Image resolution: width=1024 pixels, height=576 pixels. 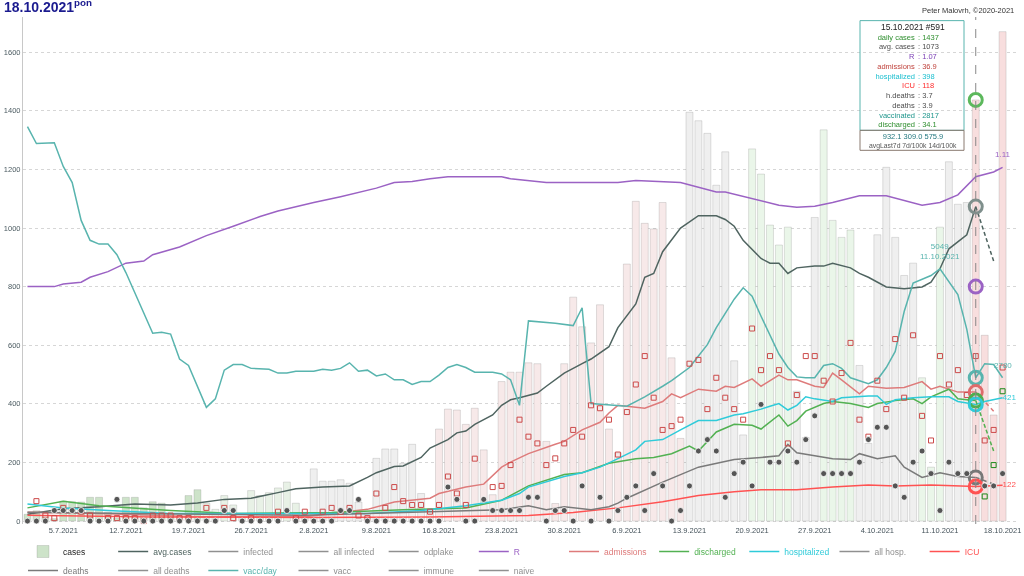 I want to click on annotation: 2780, so click(x=1003, y=365).